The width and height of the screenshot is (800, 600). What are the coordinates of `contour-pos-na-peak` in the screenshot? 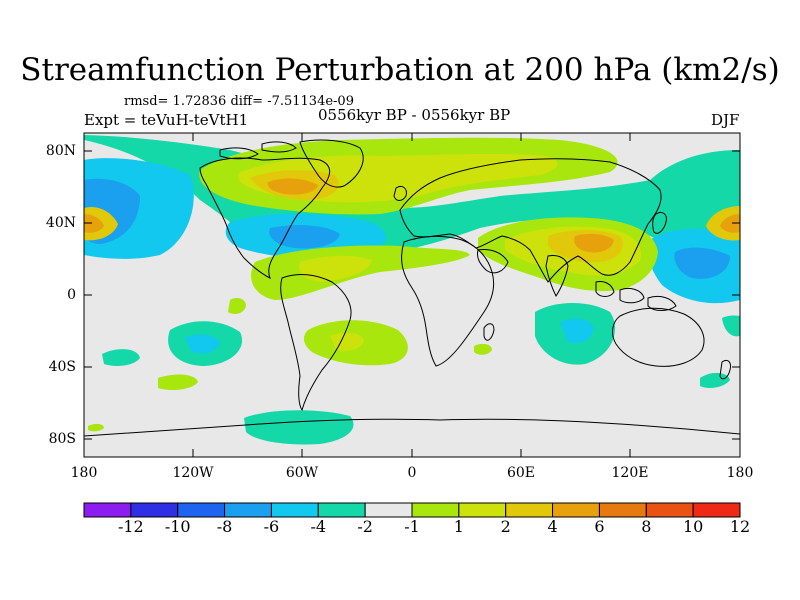 It's located at (292, 186).